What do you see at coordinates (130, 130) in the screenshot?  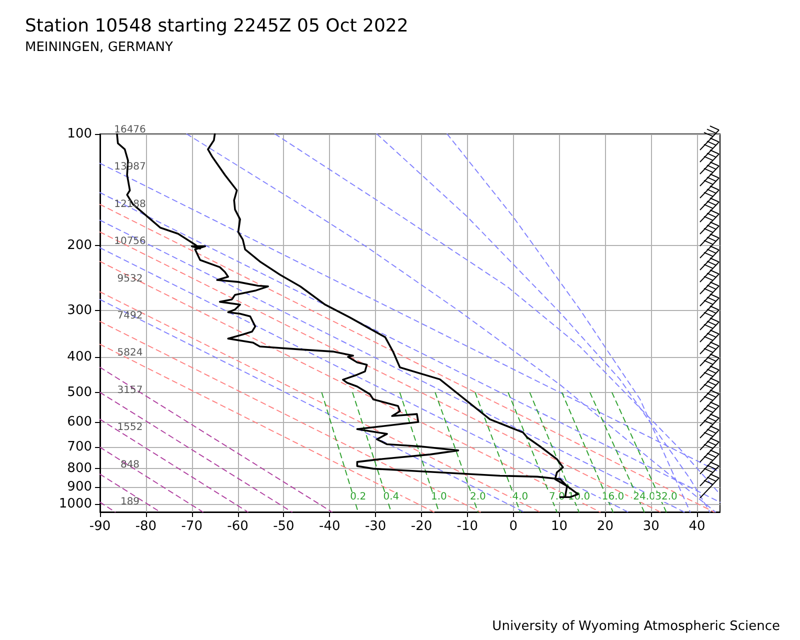 I see `annotation: 16476` at bounding box center [130, 130].